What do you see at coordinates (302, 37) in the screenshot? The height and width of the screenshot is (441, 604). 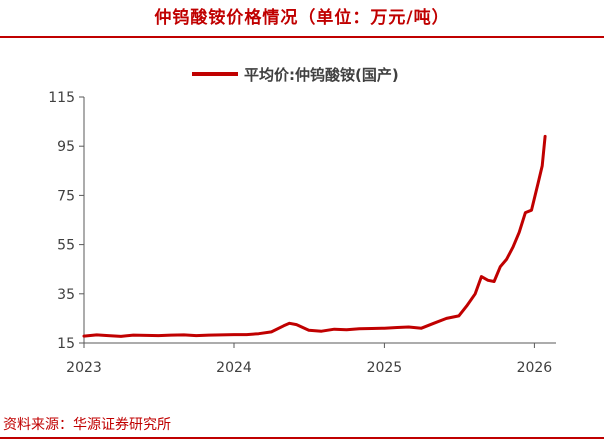 I see `title-divider` at bounding box center [302, 37].